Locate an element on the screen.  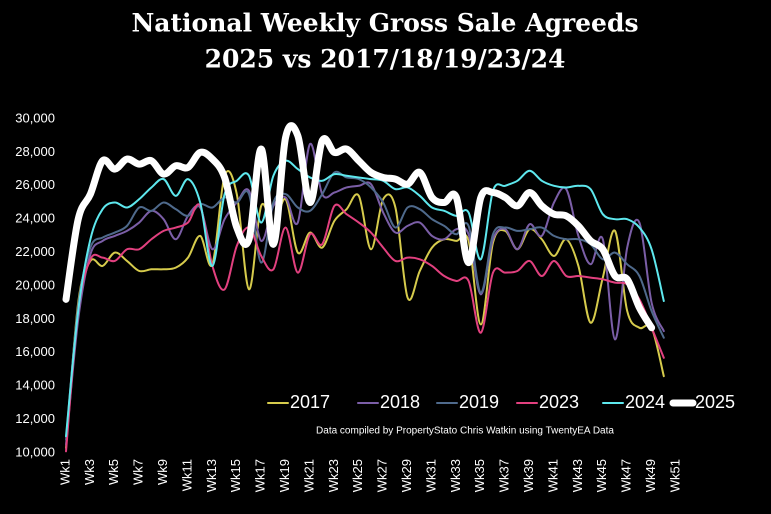
x-tick-label: Wk1 is located at coordinates (64, 472).